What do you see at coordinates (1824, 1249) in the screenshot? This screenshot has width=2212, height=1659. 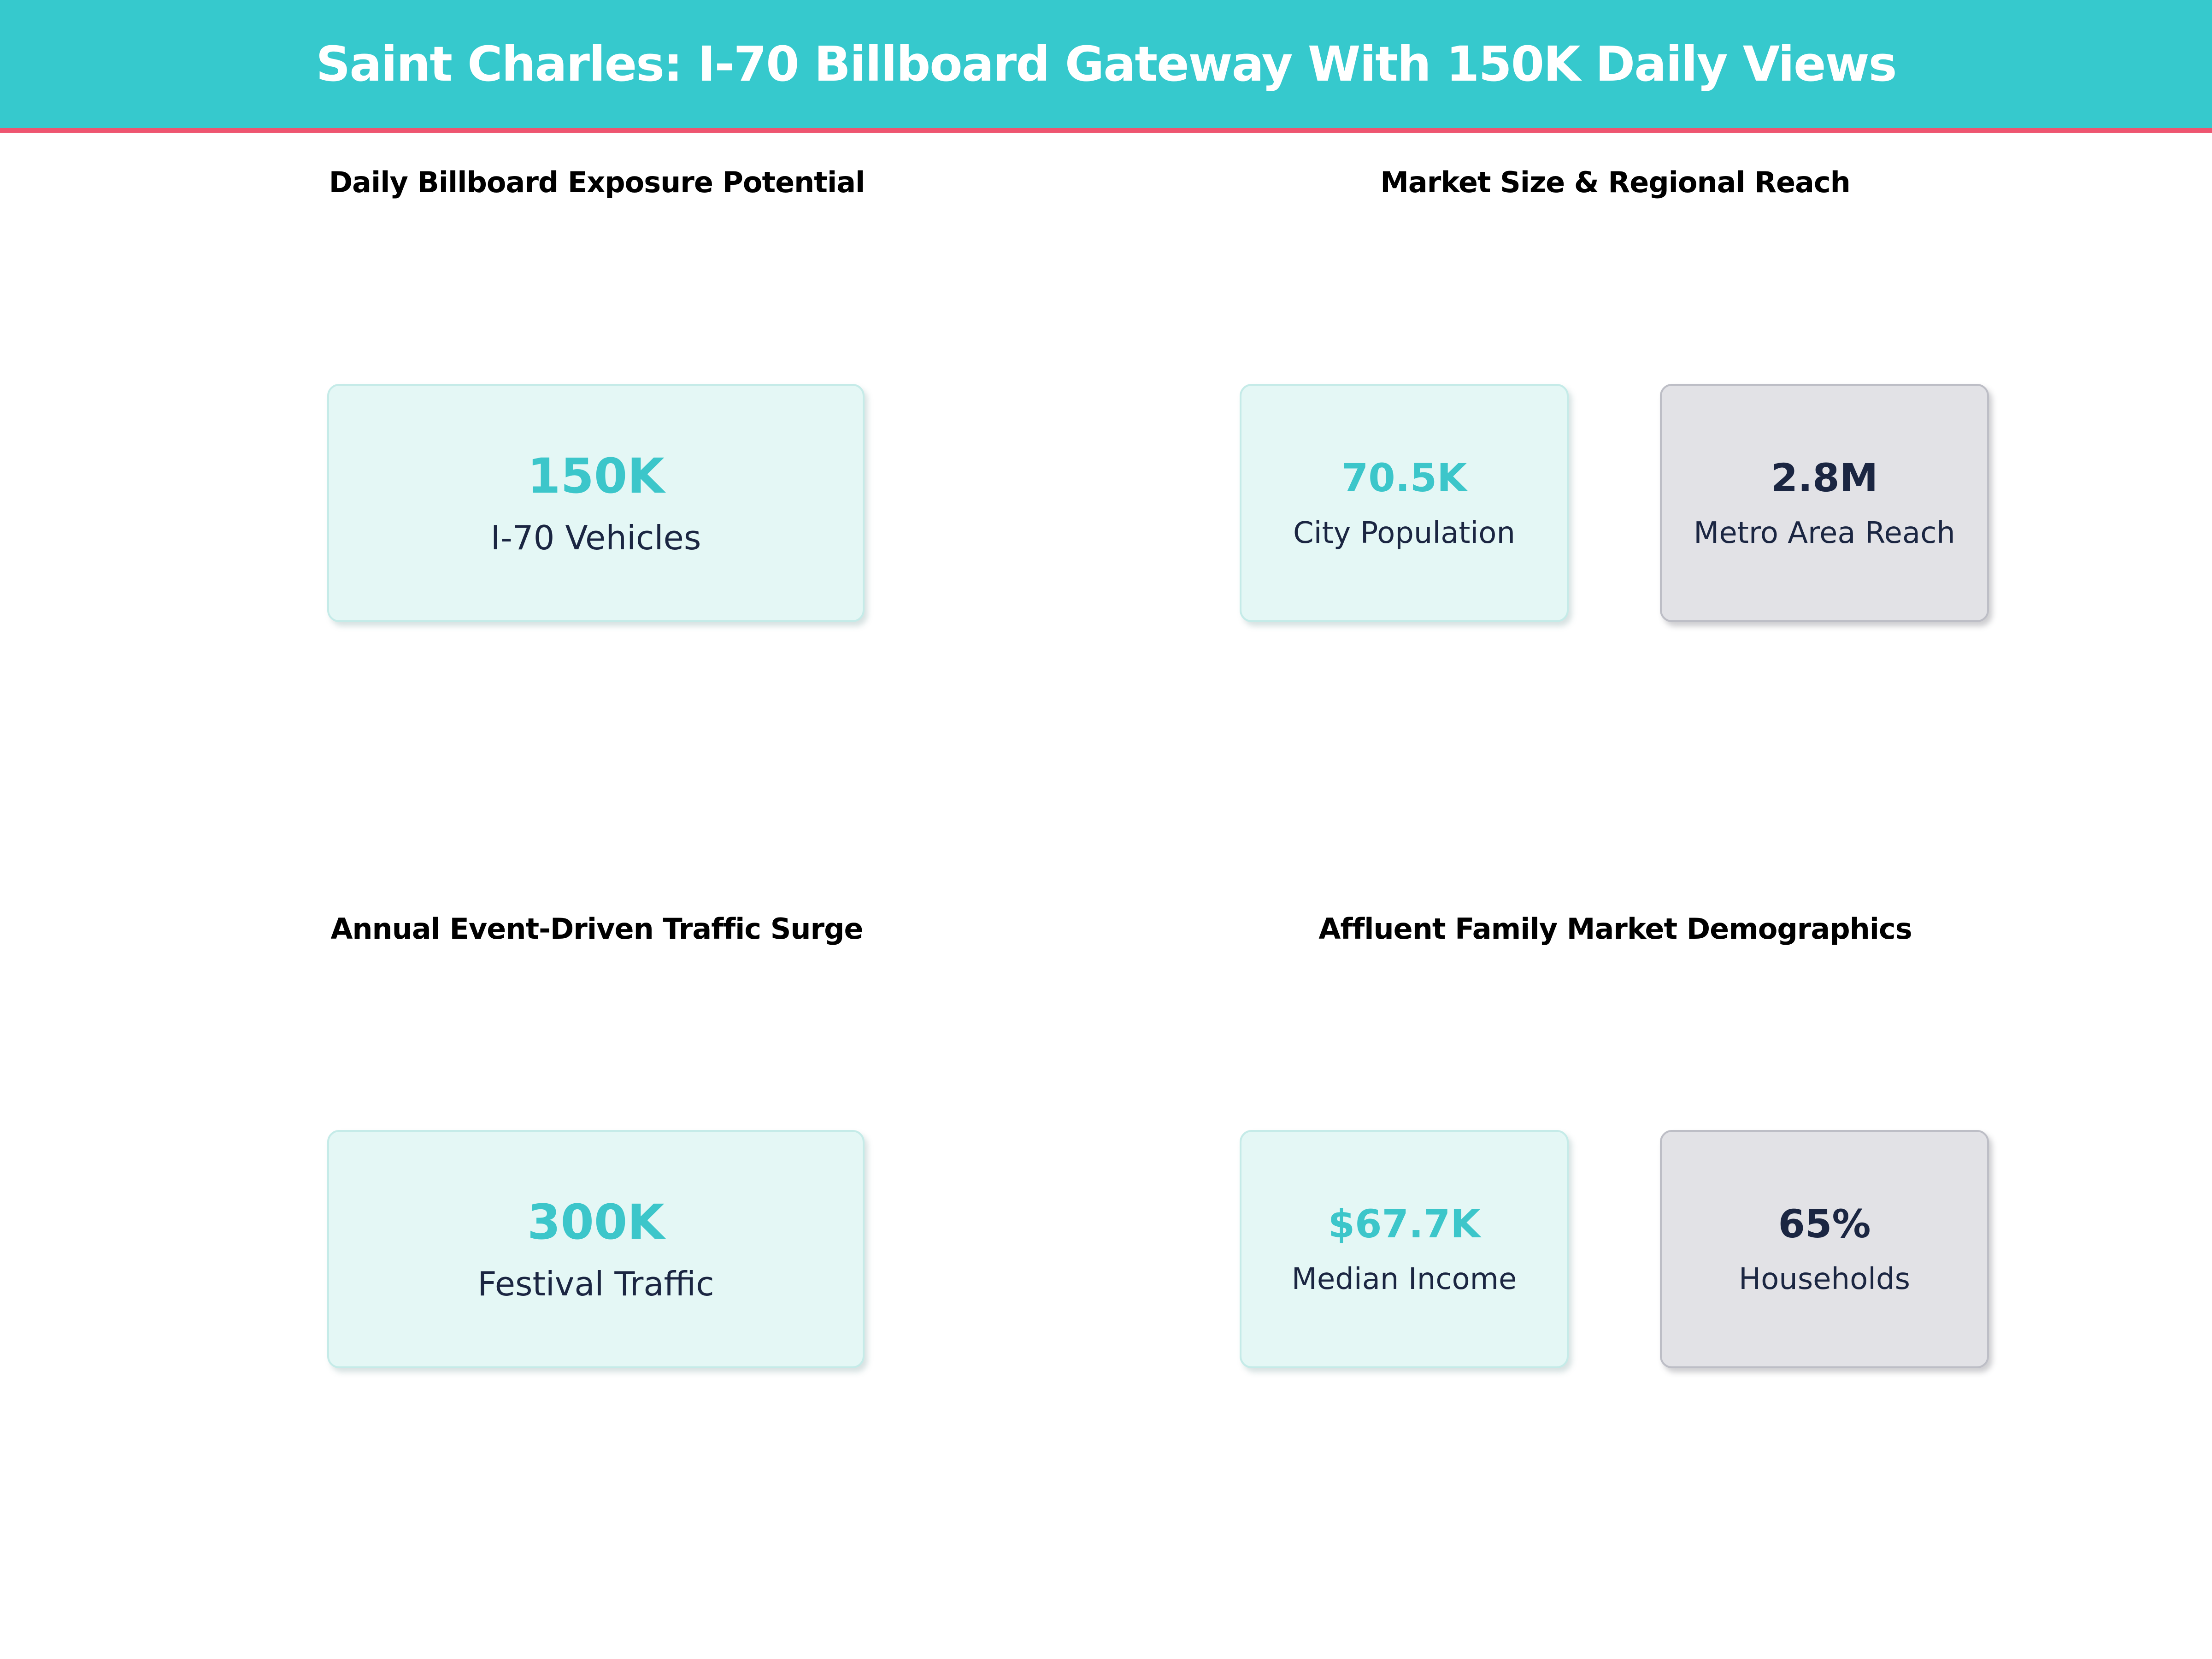 I see `stat-card-households: 65% Households` at bounding box center [1824, 1249].